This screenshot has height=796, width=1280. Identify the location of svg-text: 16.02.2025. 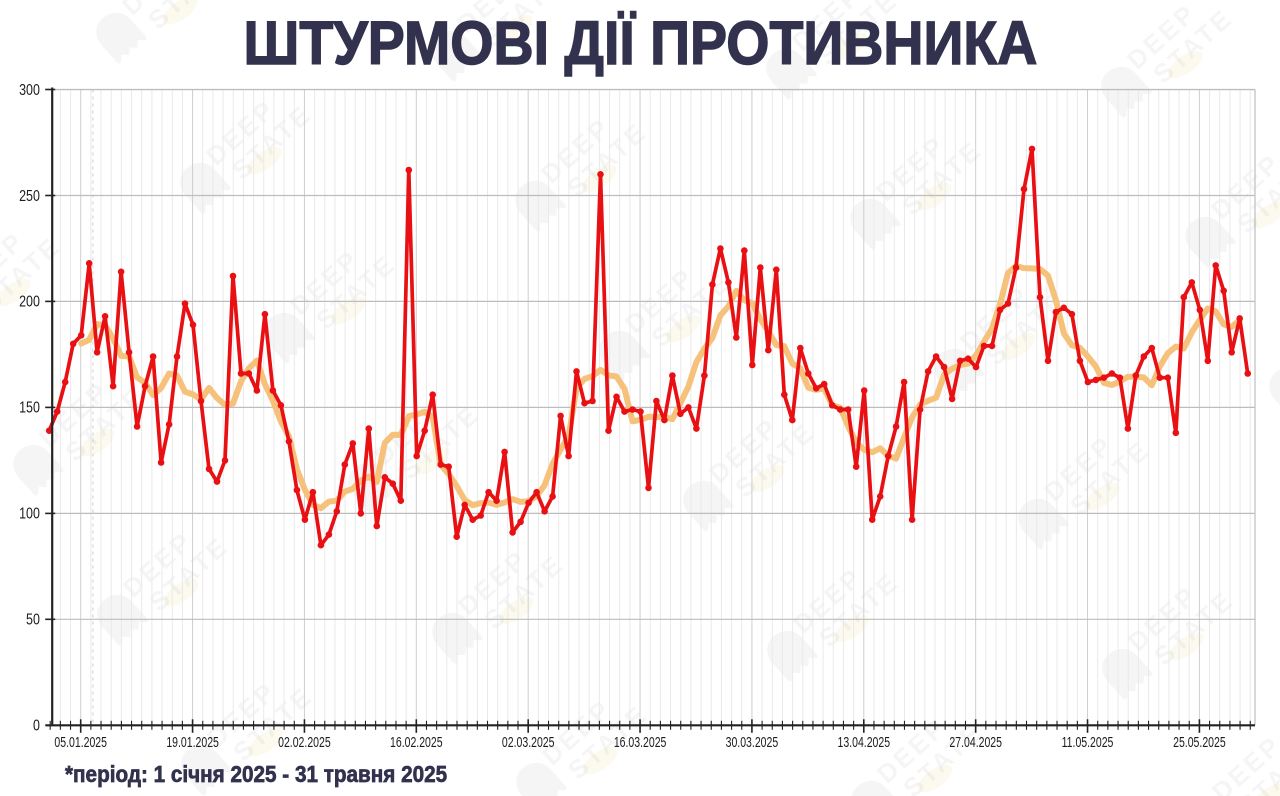
(416, 742).